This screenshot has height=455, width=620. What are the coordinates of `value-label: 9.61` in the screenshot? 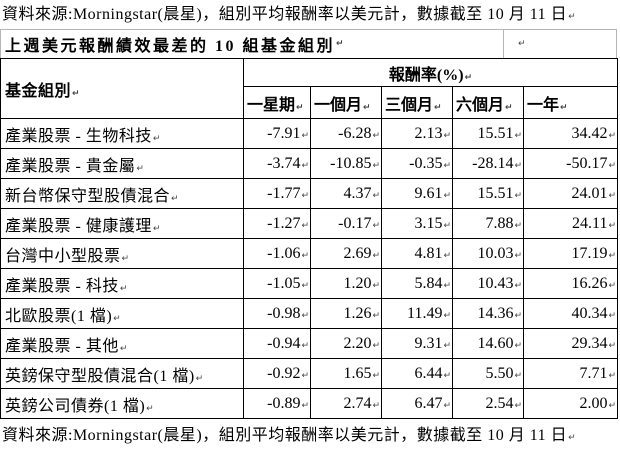 It's located at (428, 193).